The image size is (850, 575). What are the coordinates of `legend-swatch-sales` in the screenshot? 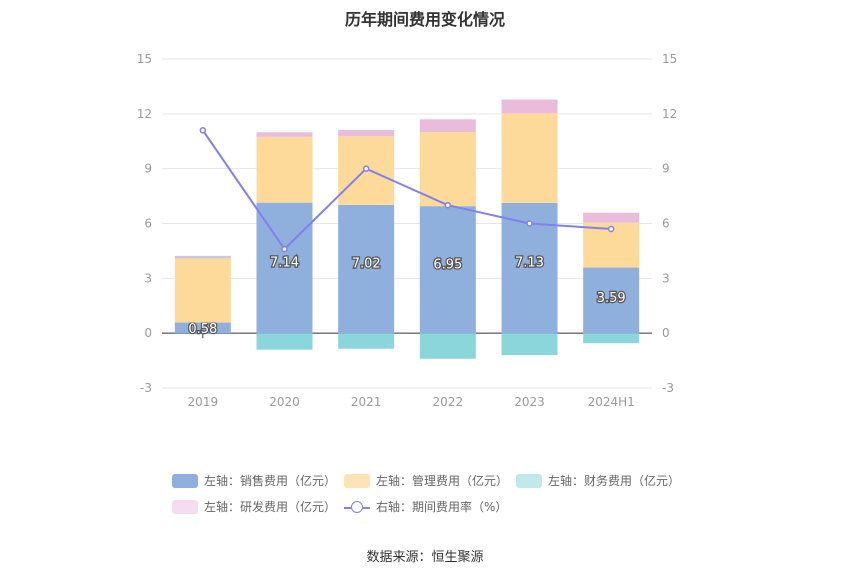 It's located at (185, 480).